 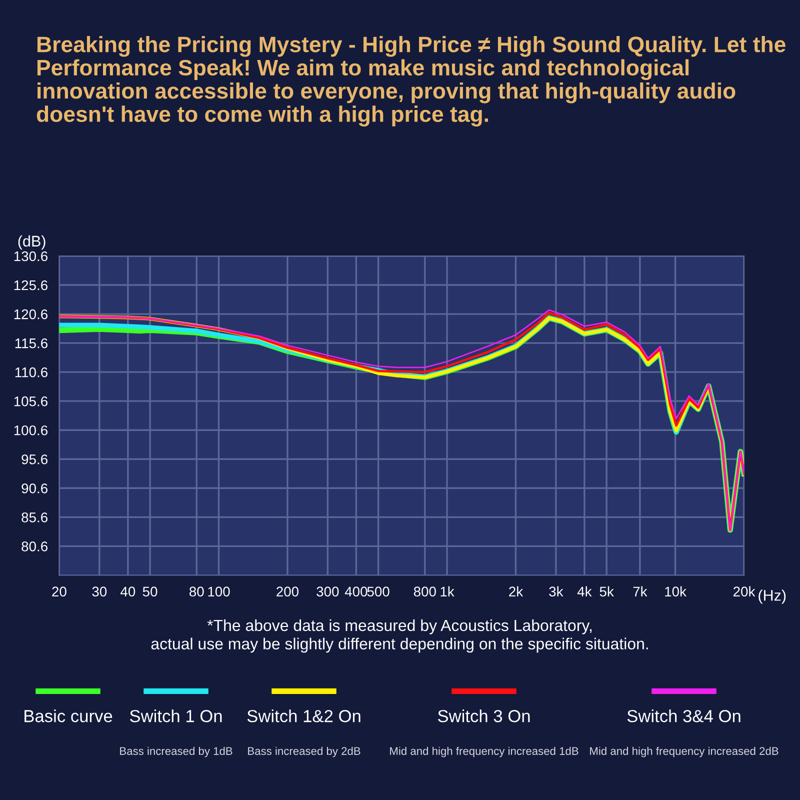 What do you see at coordinates (287, 591) in the screenshot?
I see `x-tick-label: 200` at bounding box center [287, 591].